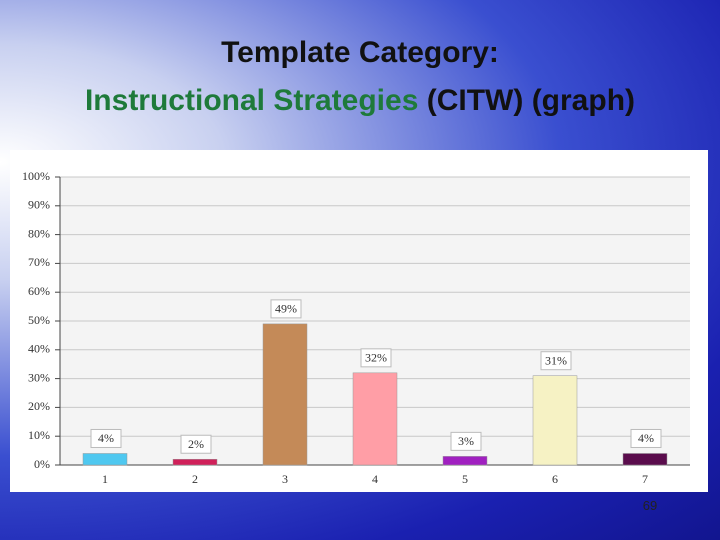 This screenshot has width=720, height=540. I want to click on value-label: 3%, so click(466, 441).